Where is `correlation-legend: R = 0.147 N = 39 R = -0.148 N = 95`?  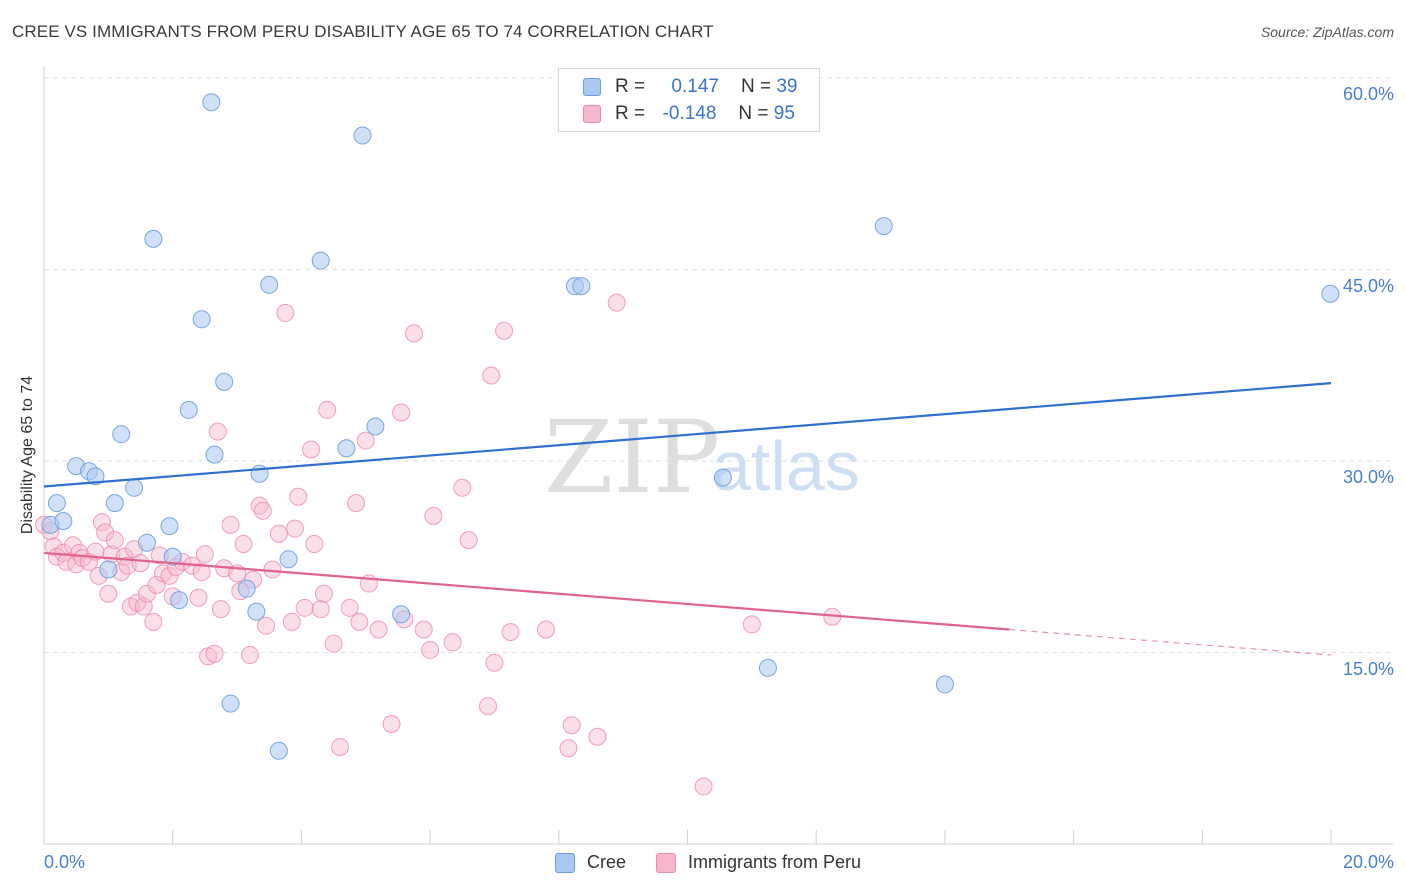 correlation-legend: R = 0.147 N = 39 R = -0.148 N = 95 is located at coordinates (689, 100).